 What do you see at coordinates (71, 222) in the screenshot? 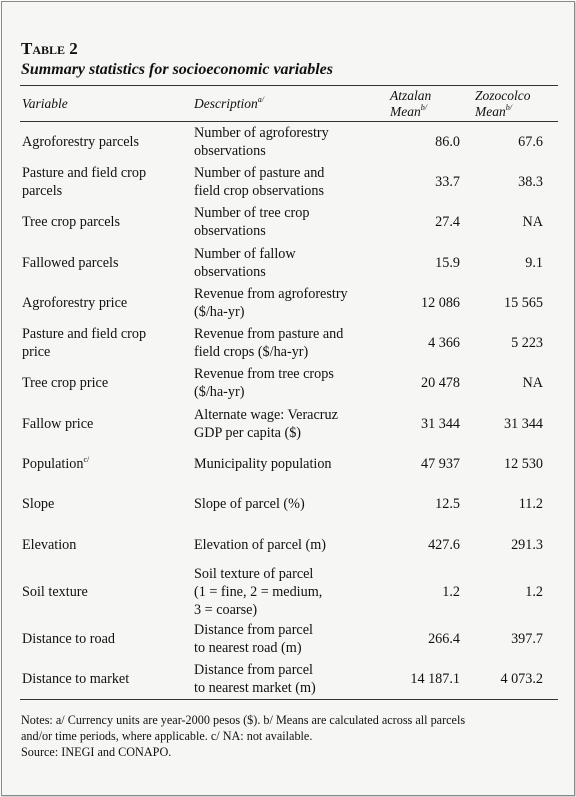
I see `cell-text: Tree crop parcels` at bounding box center [71, 222].